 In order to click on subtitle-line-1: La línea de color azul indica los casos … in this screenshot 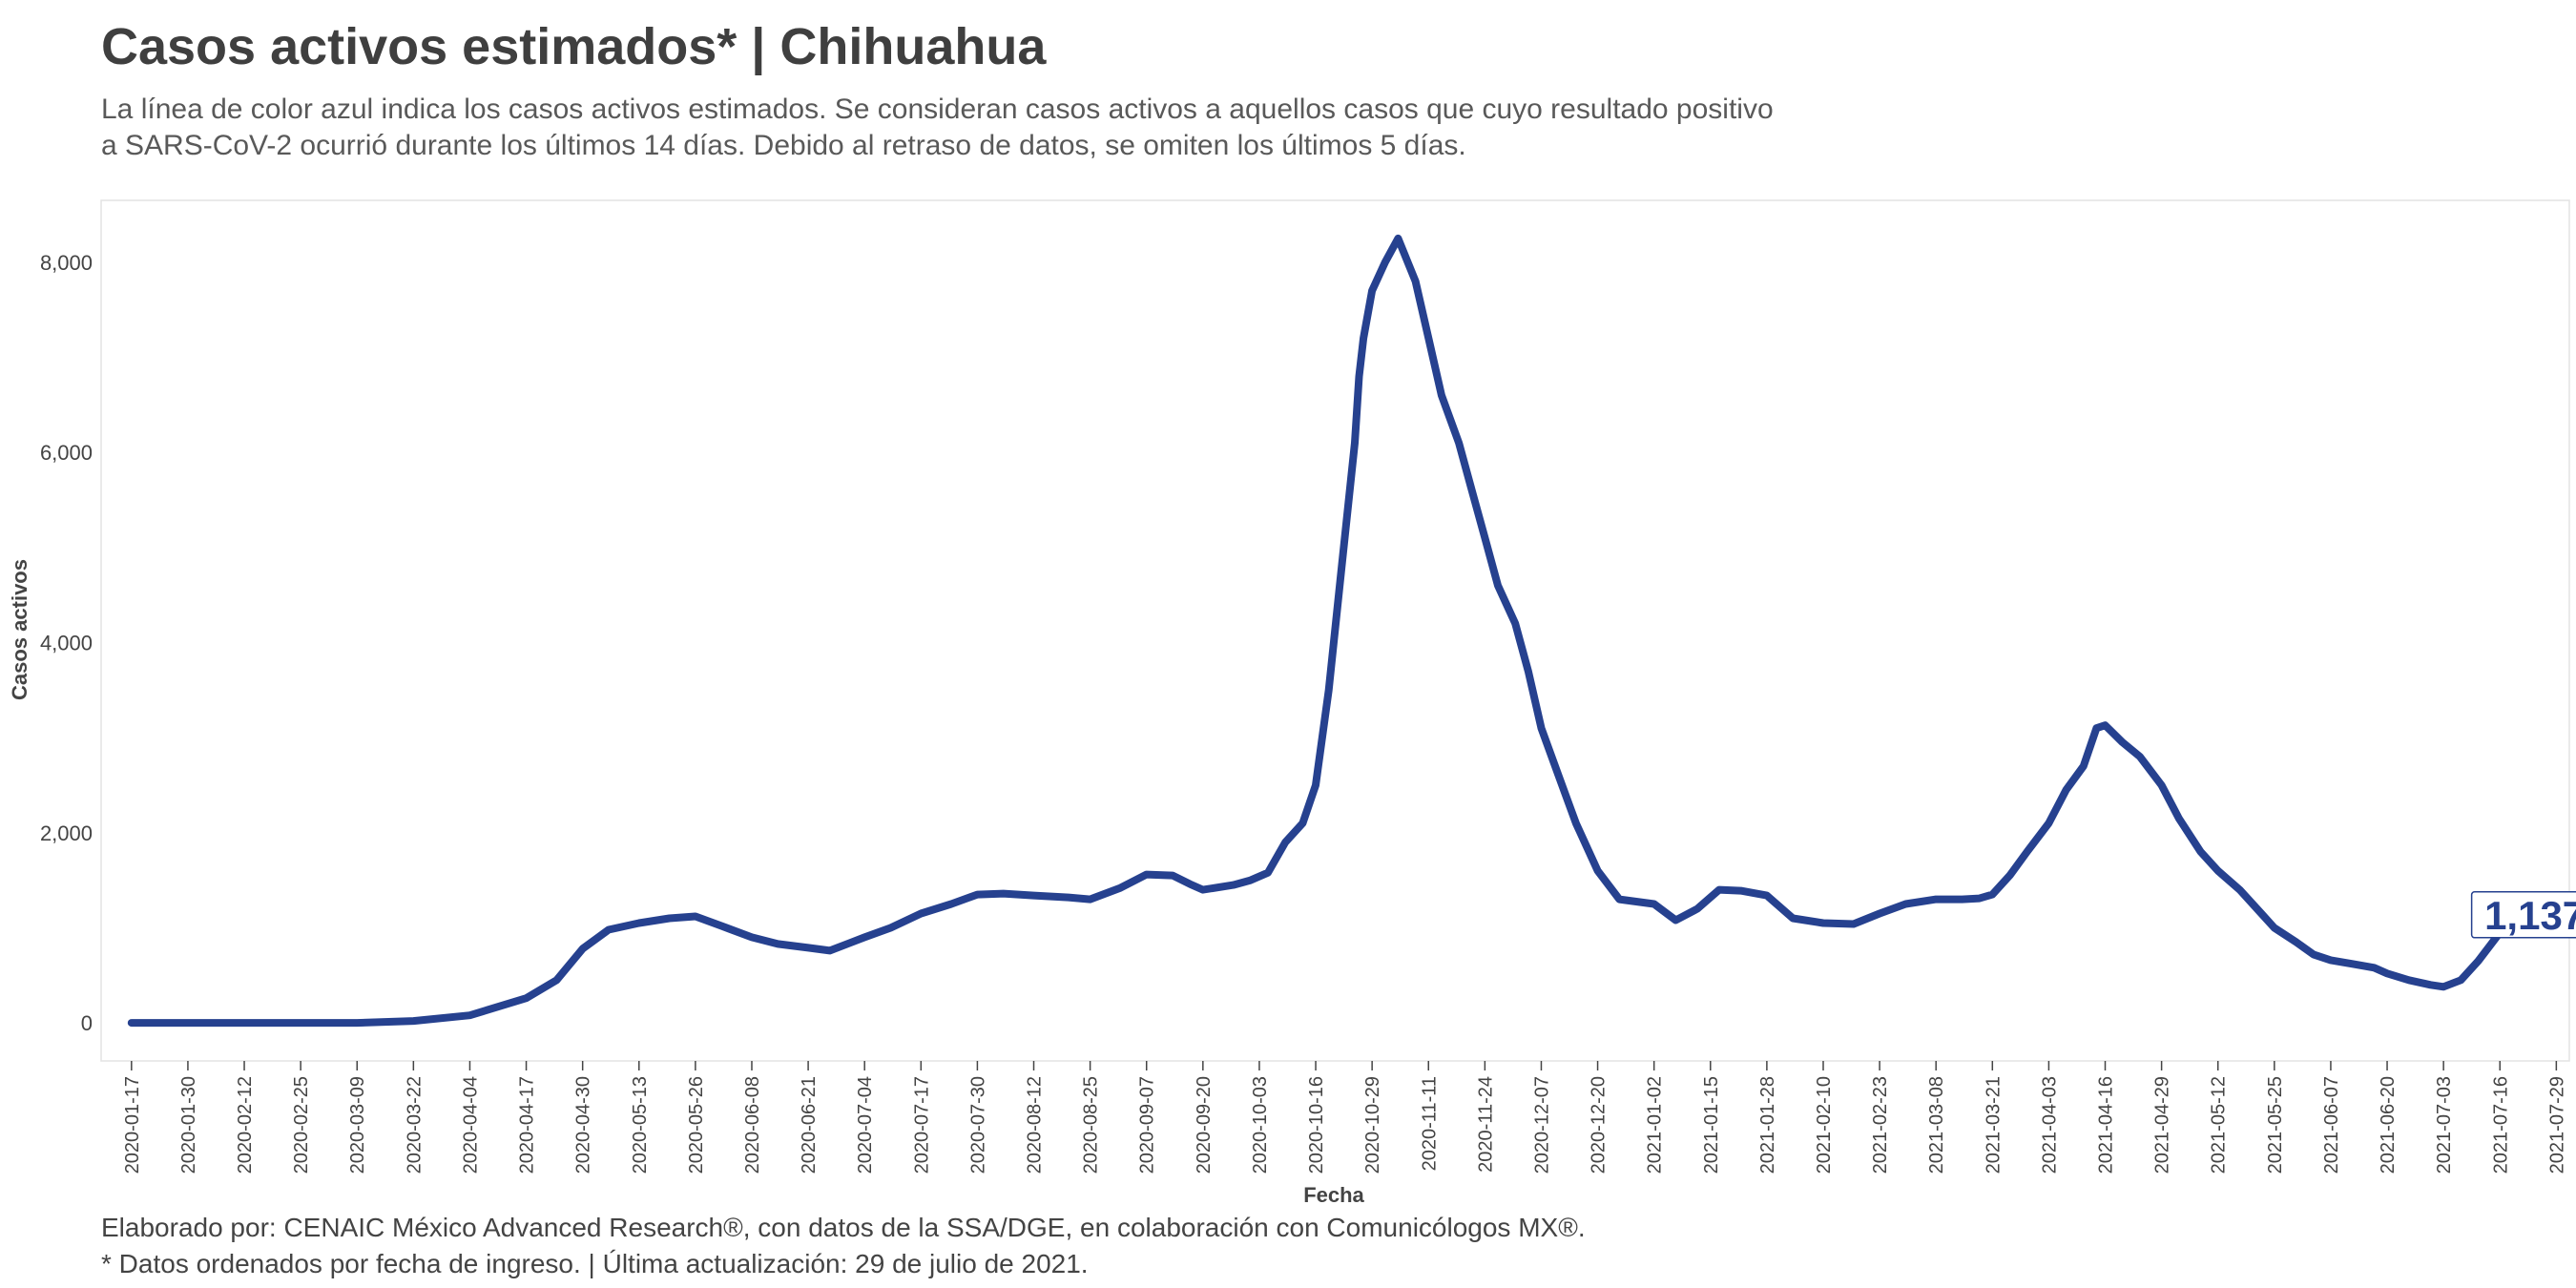, I will do `click(937, 109)`.